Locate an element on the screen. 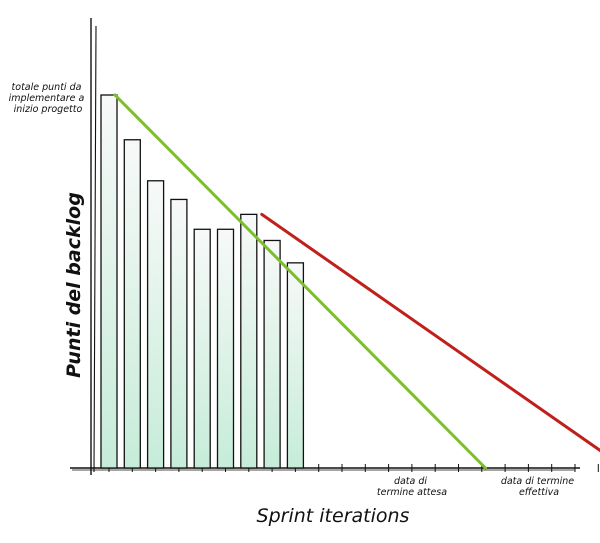 Image resolution: width=600 pixels, height=543 pixels. y-start-label-line-1: totale punti da is located at coordinates (47, 87).